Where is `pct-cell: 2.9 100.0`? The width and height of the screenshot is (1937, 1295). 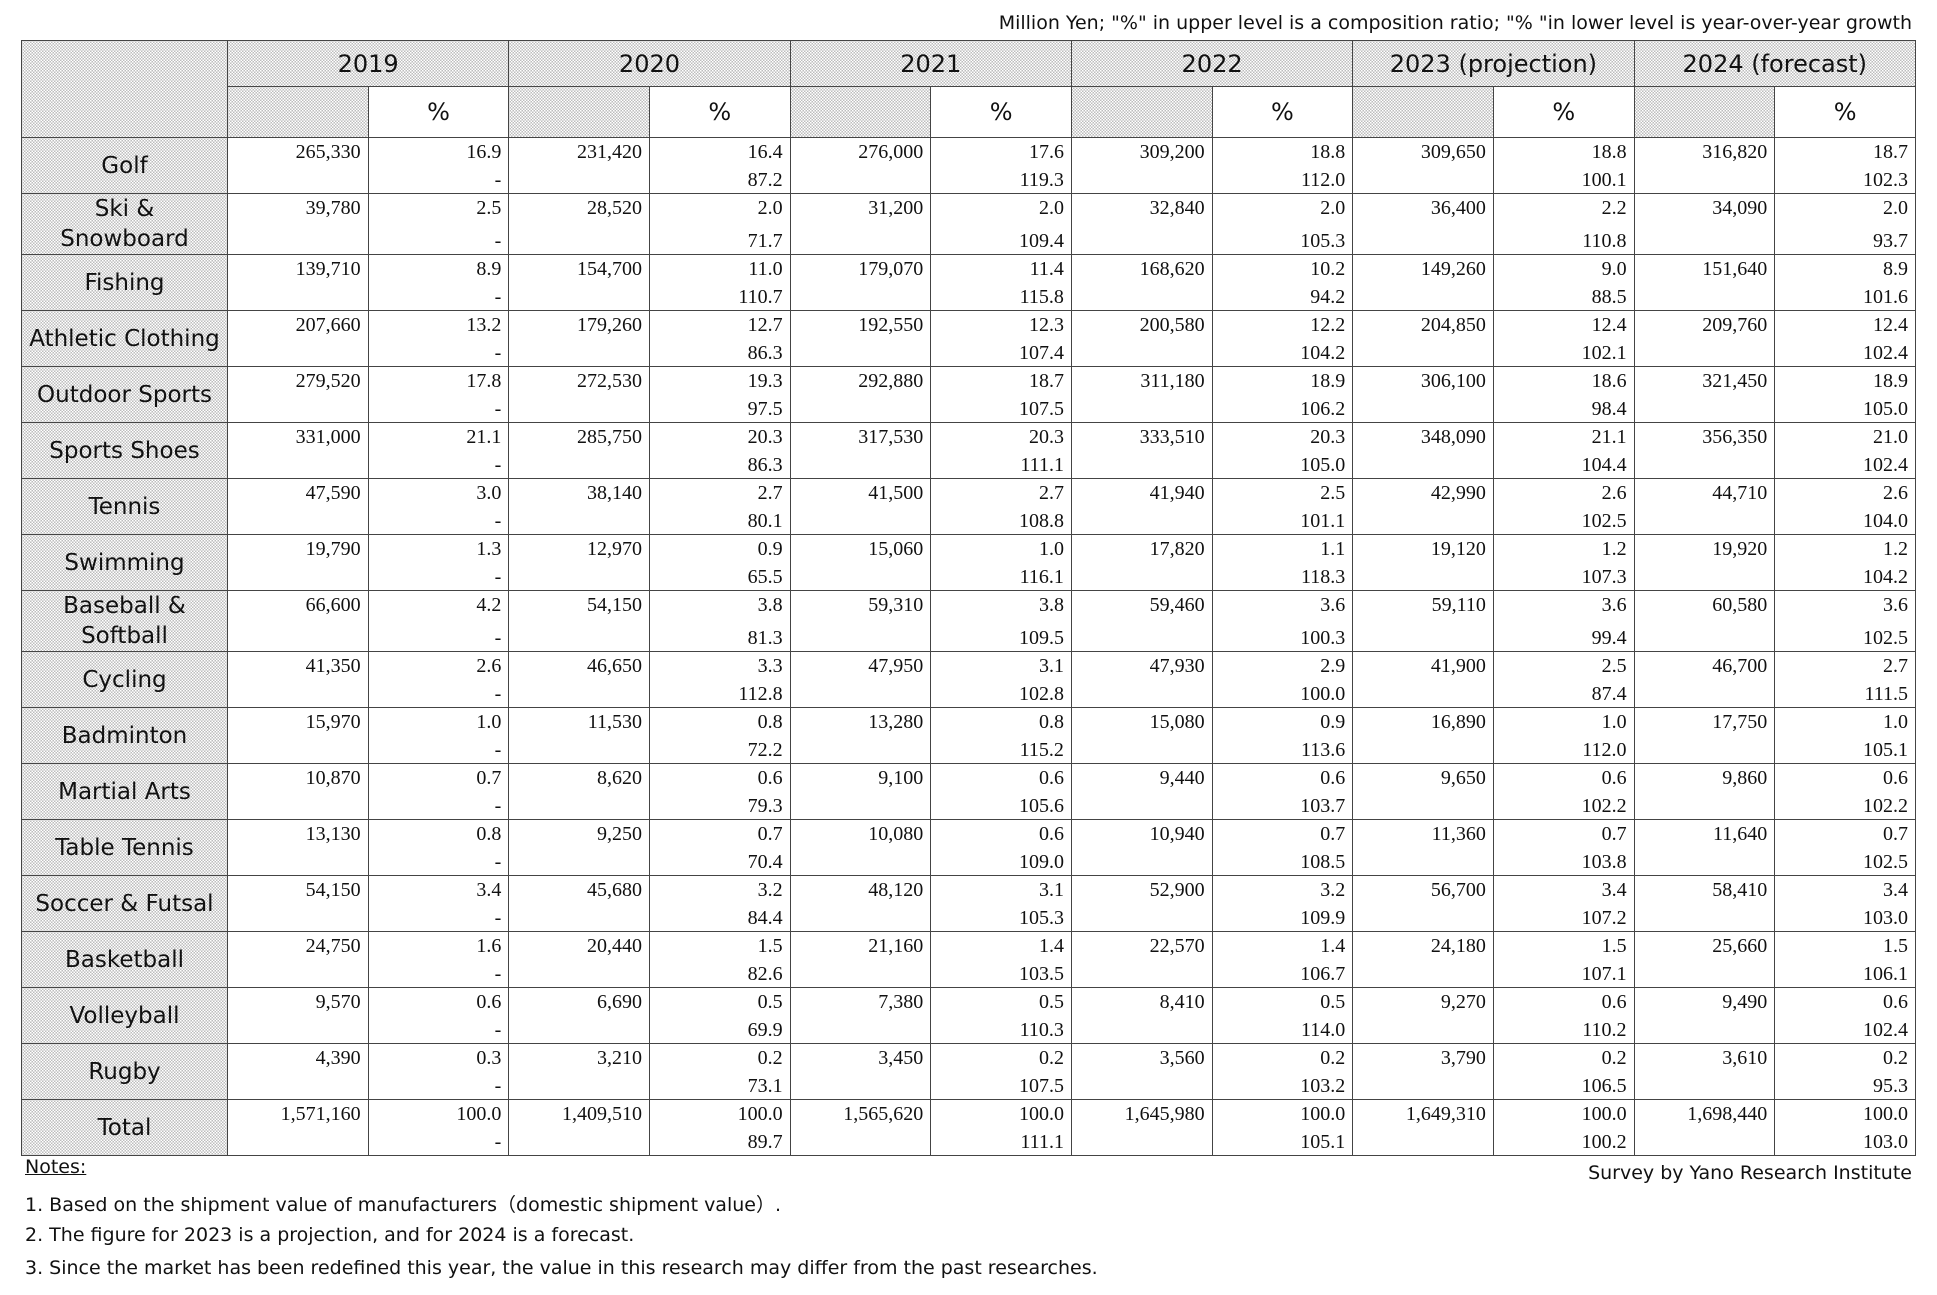
pct-cell: 2.9 100.0 is located at coordinates (1282, 679).